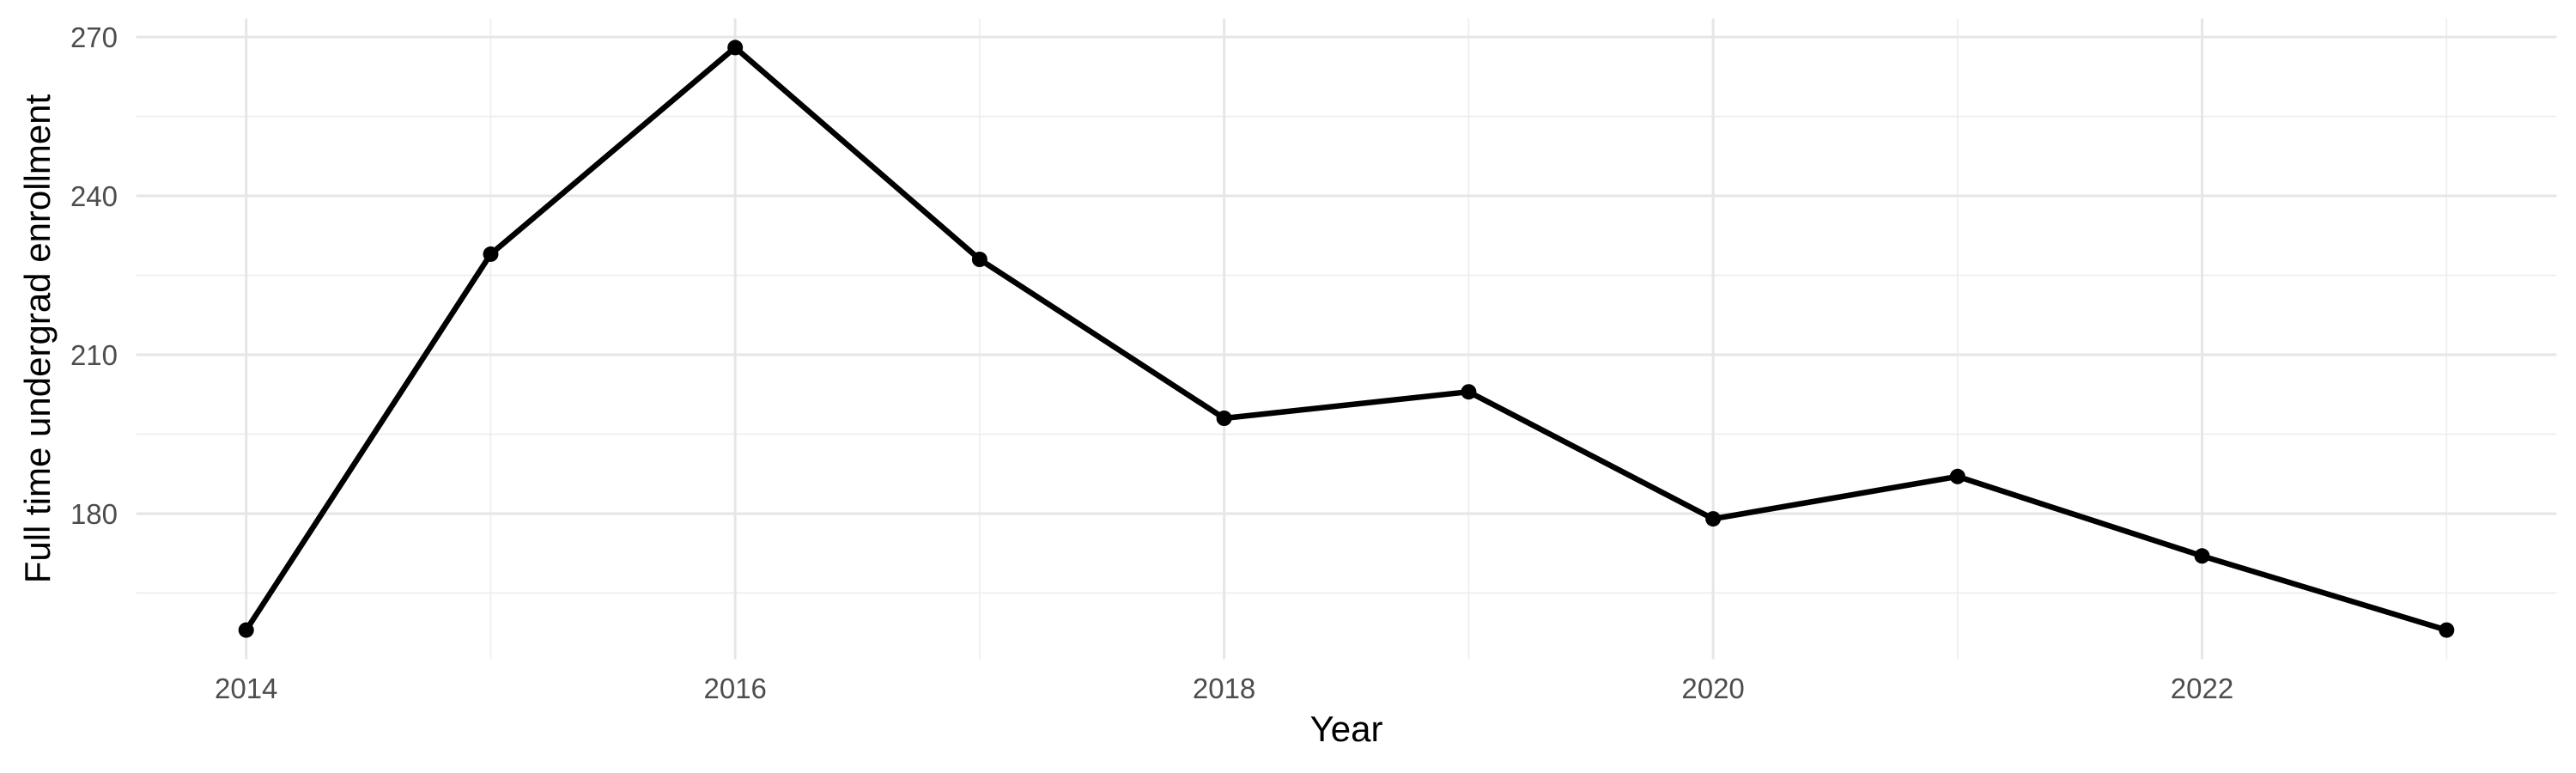  I want to click on x-tick-label: 2014, so click(246, 688).